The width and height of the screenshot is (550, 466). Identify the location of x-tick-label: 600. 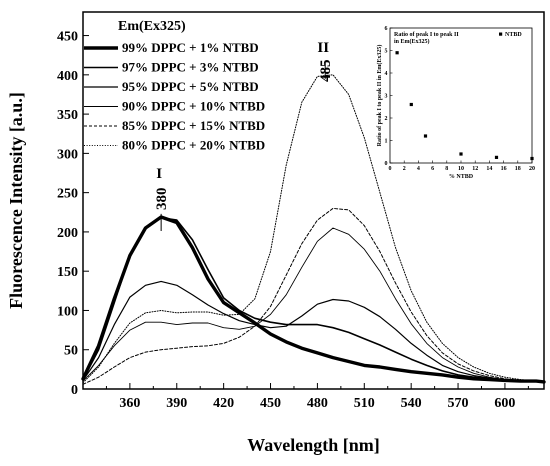
(504, 403).